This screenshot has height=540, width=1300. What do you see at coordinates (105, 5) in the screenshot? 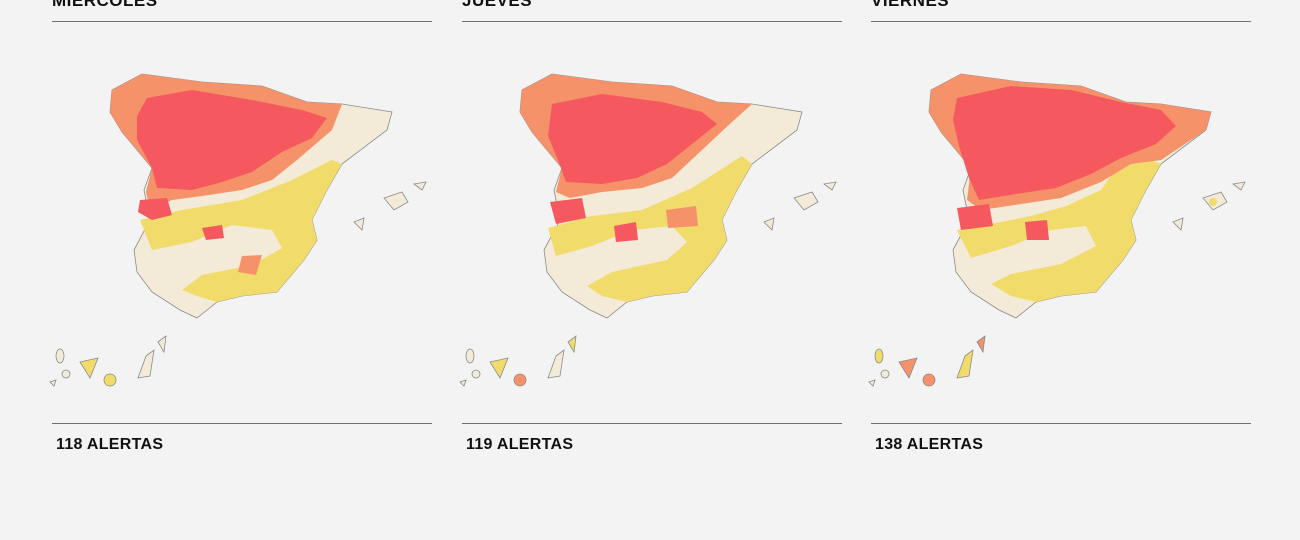
I see `day-title: MIÉRCOLES` at bounding box center [105, 5].